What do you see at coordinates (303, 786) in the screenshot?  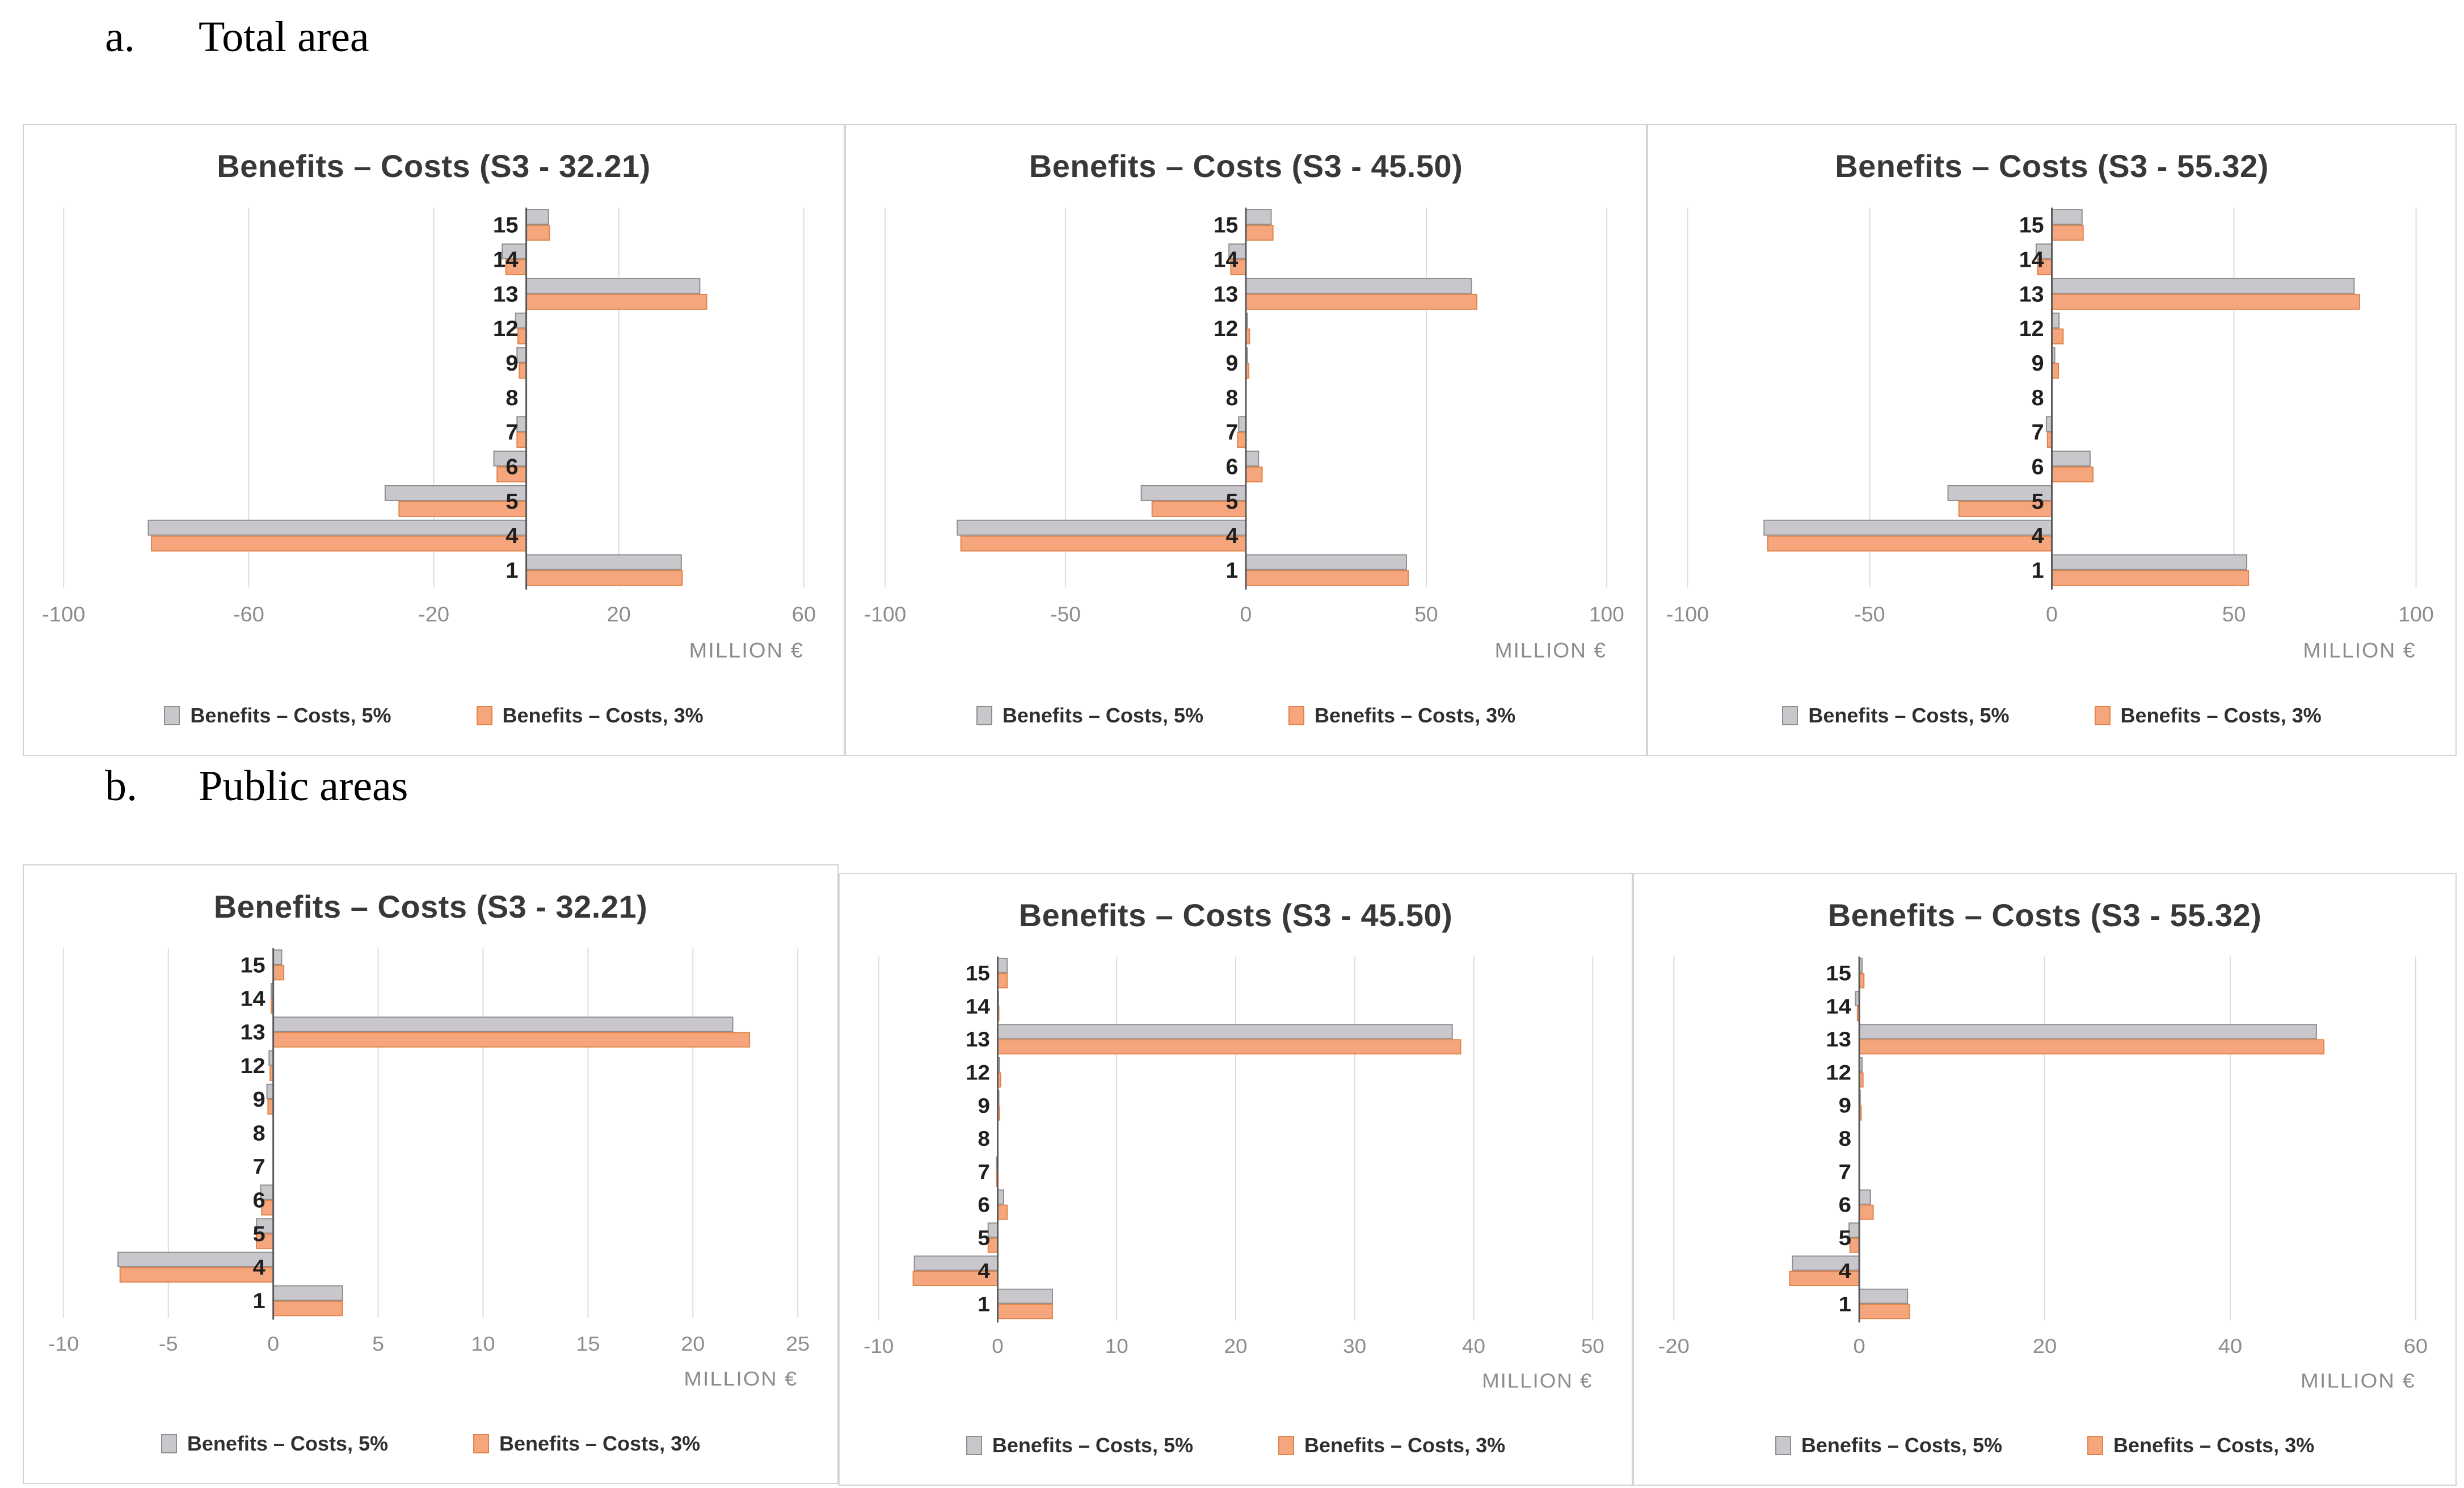 I see `section-title-b: Public areas` at bounding box center [303, 786].